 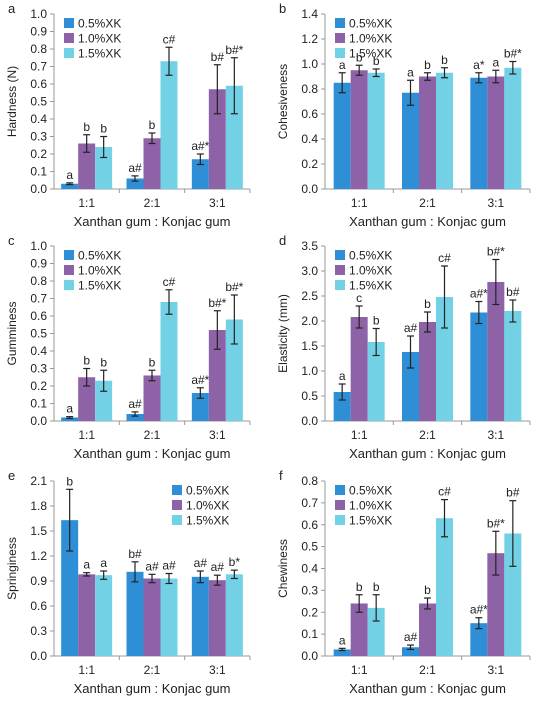 What do you see at coordinates (11, 240) in the screenshot?
I see `panel-label: c` at bounding box center [11, 240].